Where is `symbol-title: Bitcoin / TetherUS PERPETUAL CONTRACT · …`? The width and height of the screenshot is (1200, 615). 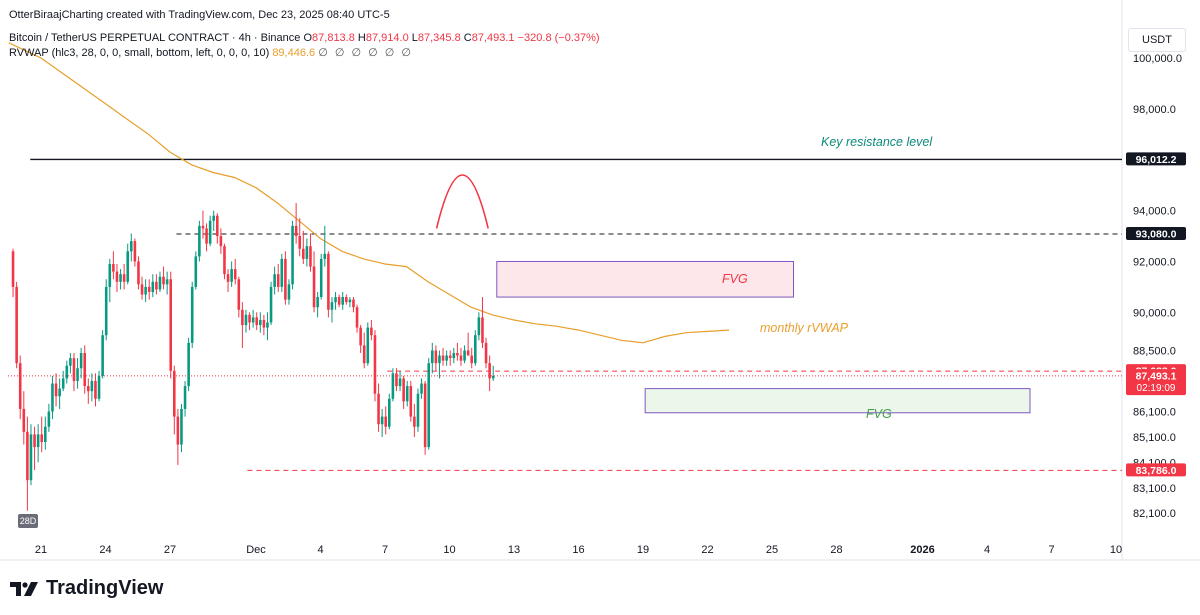 symbol-title: Bitcoin / TetherUS PERPETUAL CONTRACT · … is located at coordinates (155, 38).